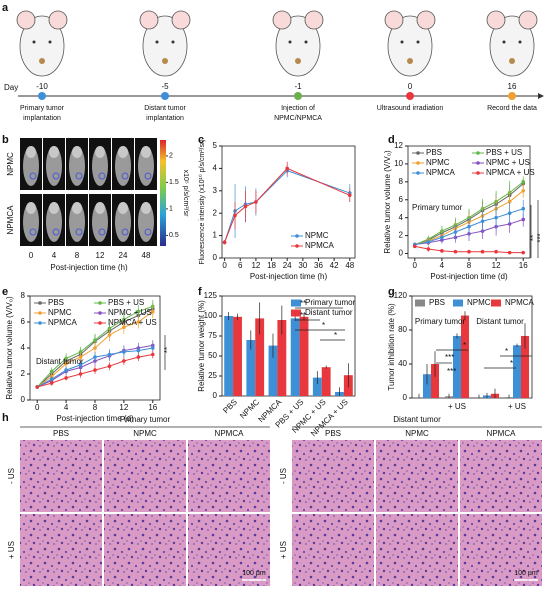  Describe the element at coordinates (298, 118) in the screenshot. I see `event-label: NPMC/NPMCA` at that location.